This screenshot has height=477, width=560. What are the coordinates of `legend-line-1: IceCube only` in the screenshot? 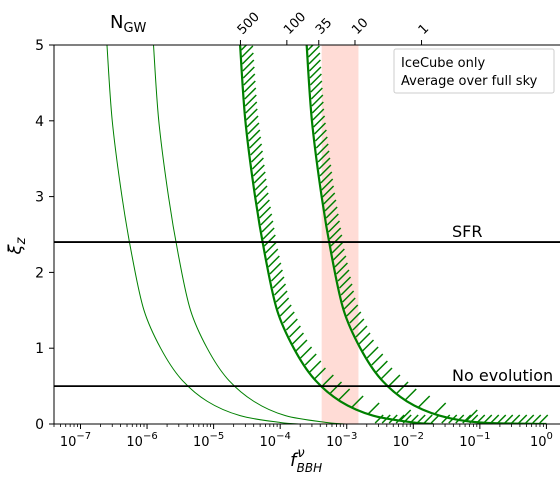 It's located at (443, 63).